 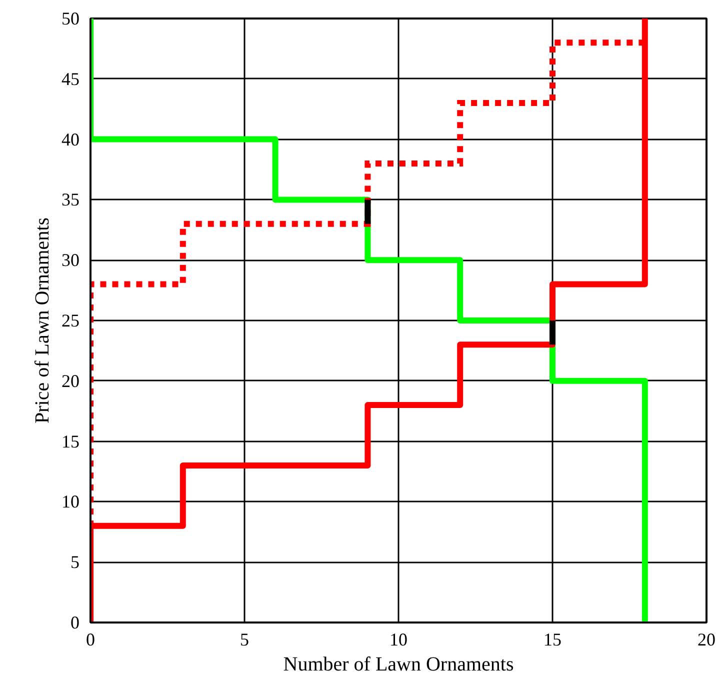 I want to click on y-tick-label: 15, so click(x=71, y=441).